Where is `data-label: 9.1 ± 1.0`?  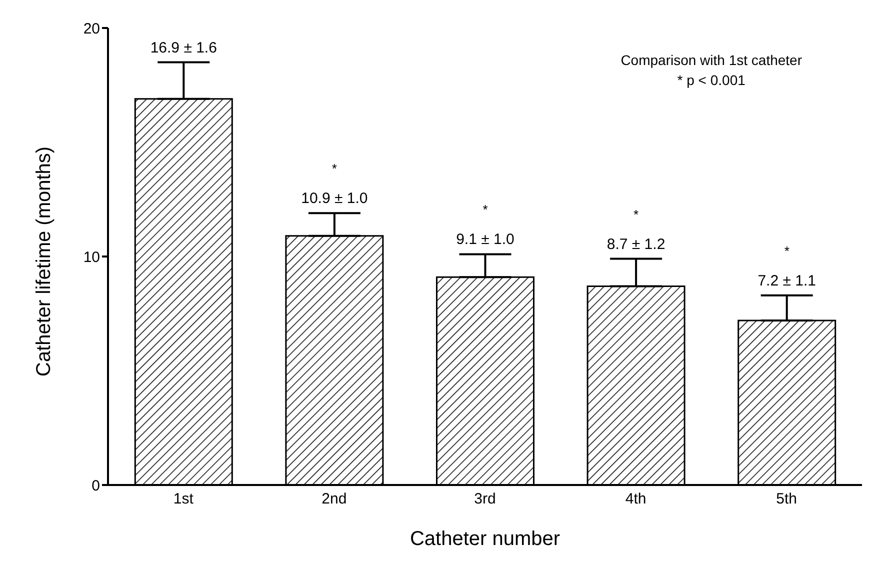
data-label: 9.1 ± 1.0 is located at coordinates (485, 239).